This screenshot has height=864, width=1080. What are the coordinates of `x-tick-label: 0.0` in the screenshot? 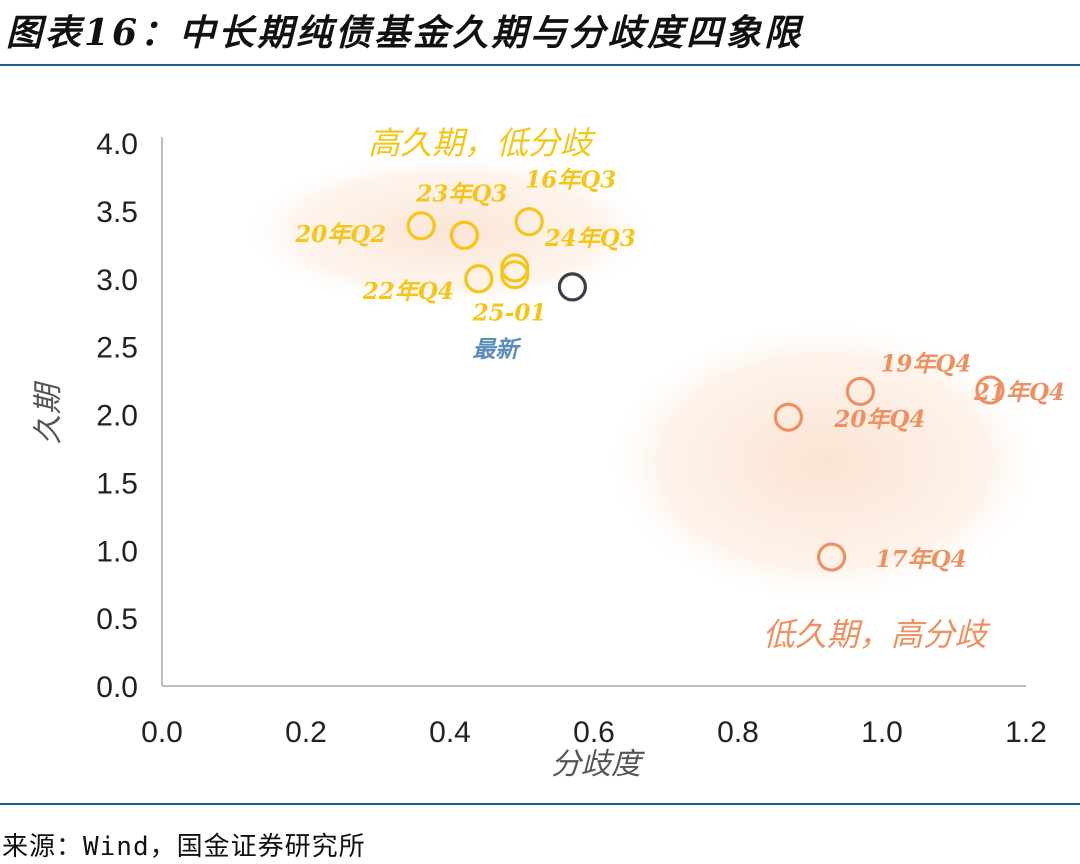 It's located at (162, 732).